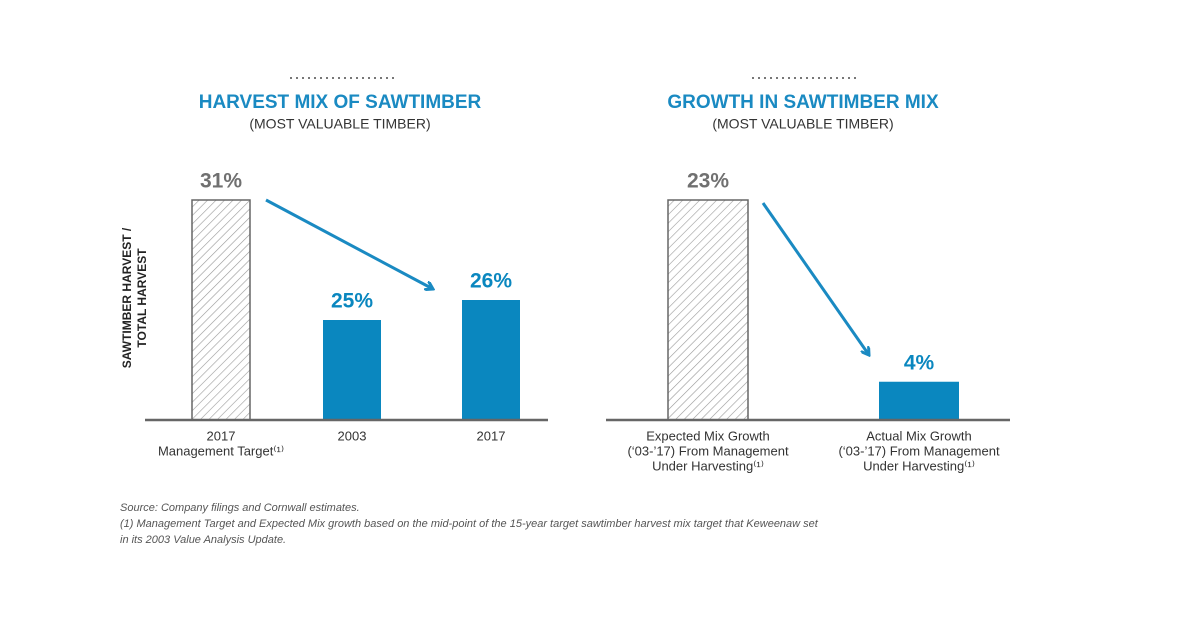 The image size is (1200, 627). I want to click on y-axis-label: TOTAL HARVEST, so click(142, 298).